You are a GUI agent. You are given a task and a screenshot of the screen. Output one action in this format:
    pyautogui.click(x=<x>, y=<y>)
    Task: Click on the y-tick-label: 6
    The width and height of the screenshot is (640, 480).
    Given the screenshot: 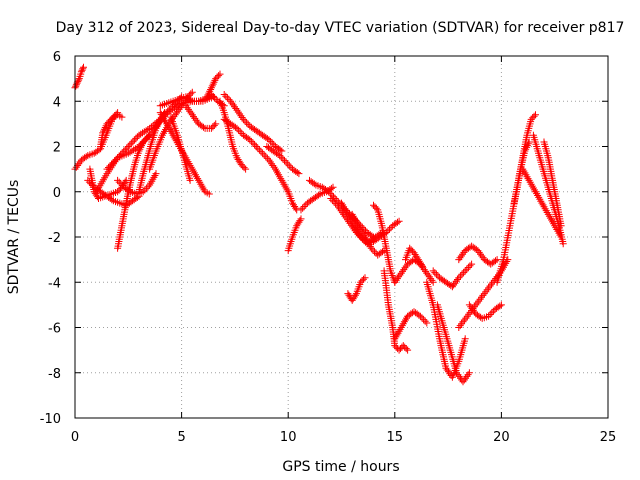 What is the action you would take?
    pyautogui.click(x=57, y=57)
    